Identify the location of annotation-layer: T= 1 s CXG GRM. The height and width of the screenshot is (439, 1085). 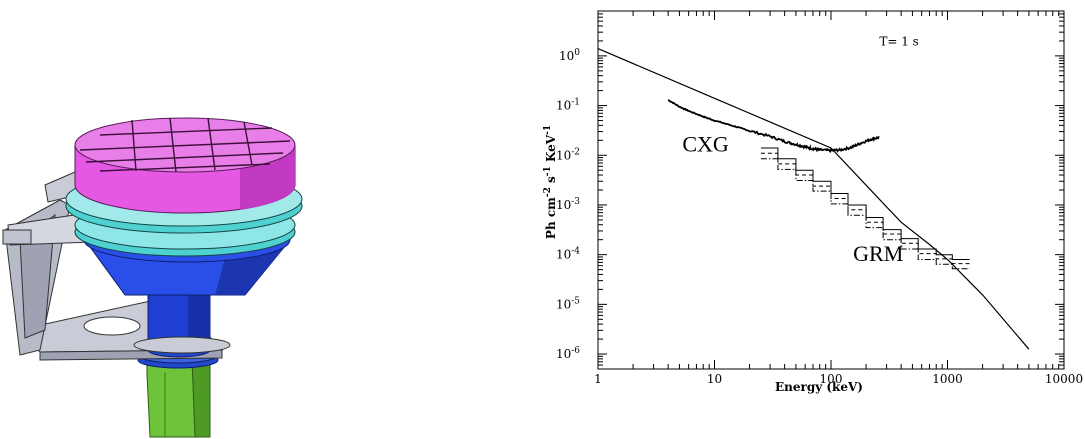
(800, 150).